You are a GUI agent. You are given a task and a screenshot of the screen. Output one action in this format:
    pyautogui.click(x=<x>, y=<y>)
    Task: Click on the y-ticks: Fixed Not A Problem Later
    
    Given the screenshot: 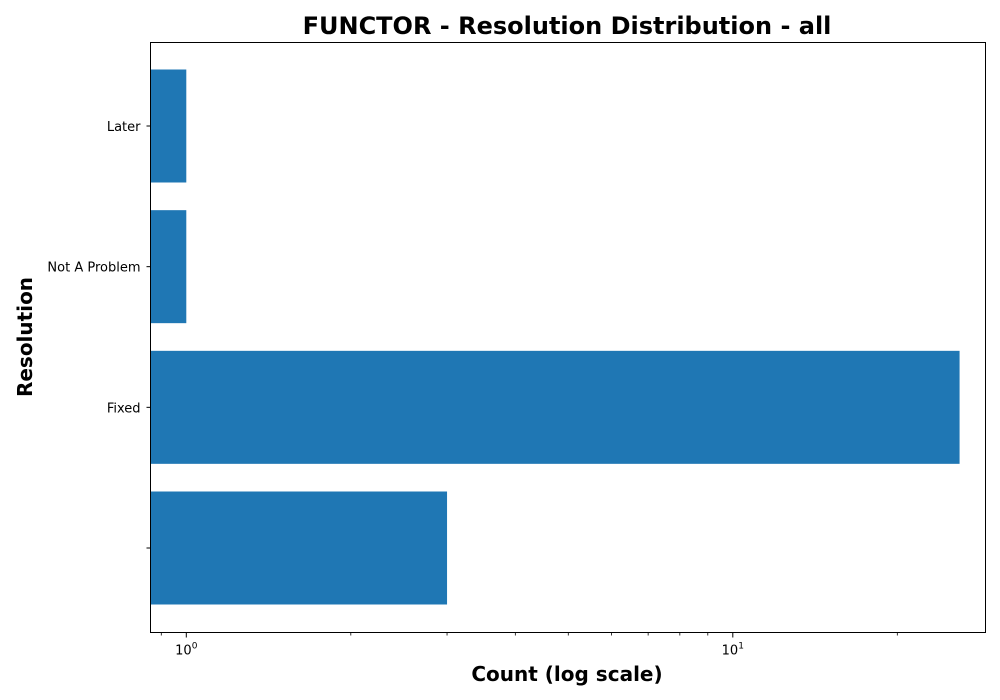 What is the action you would take?
    pyautogui.click(x=99, y=334)
    